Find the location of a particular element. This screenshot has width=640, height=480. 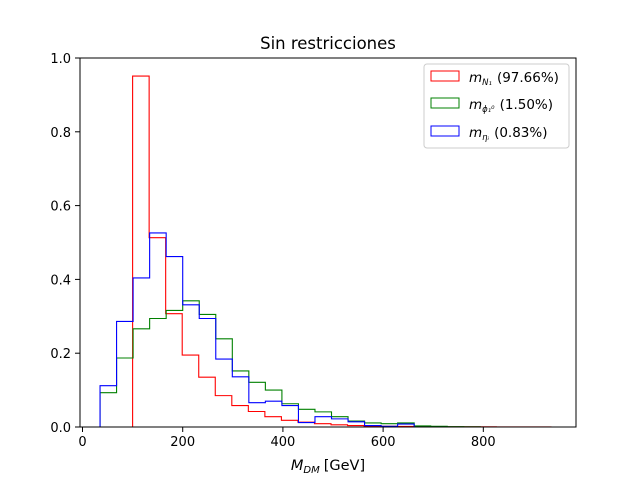

x-axis-label: MDM [GeV] is located at coordinates (328, 467).